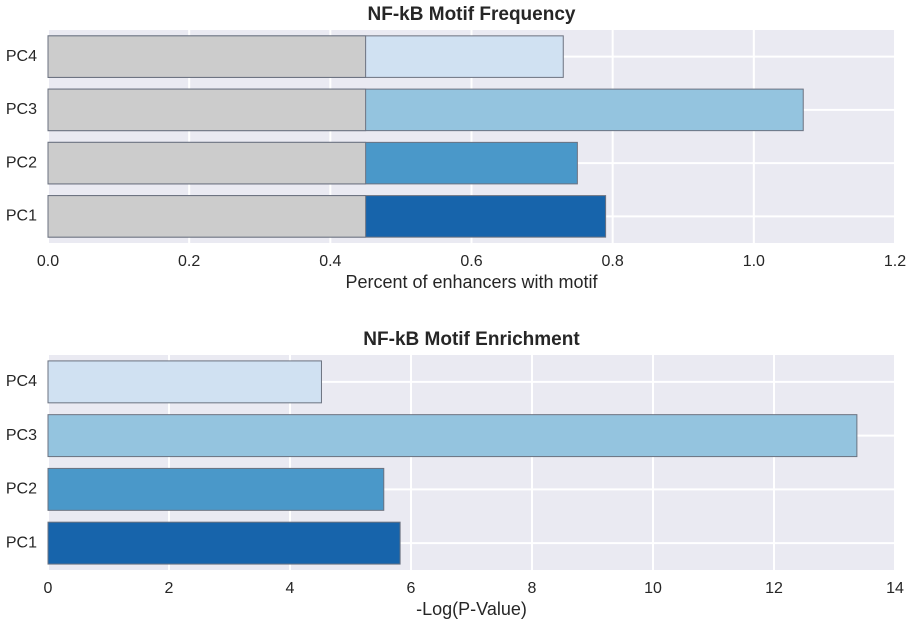 Image resolution: width=914 pixels, height=626 pixels. What do you see at coordinates (189, 261) in the screenshot?
I see `x-tick-label: 0.2` at bounding box center [189, 261].